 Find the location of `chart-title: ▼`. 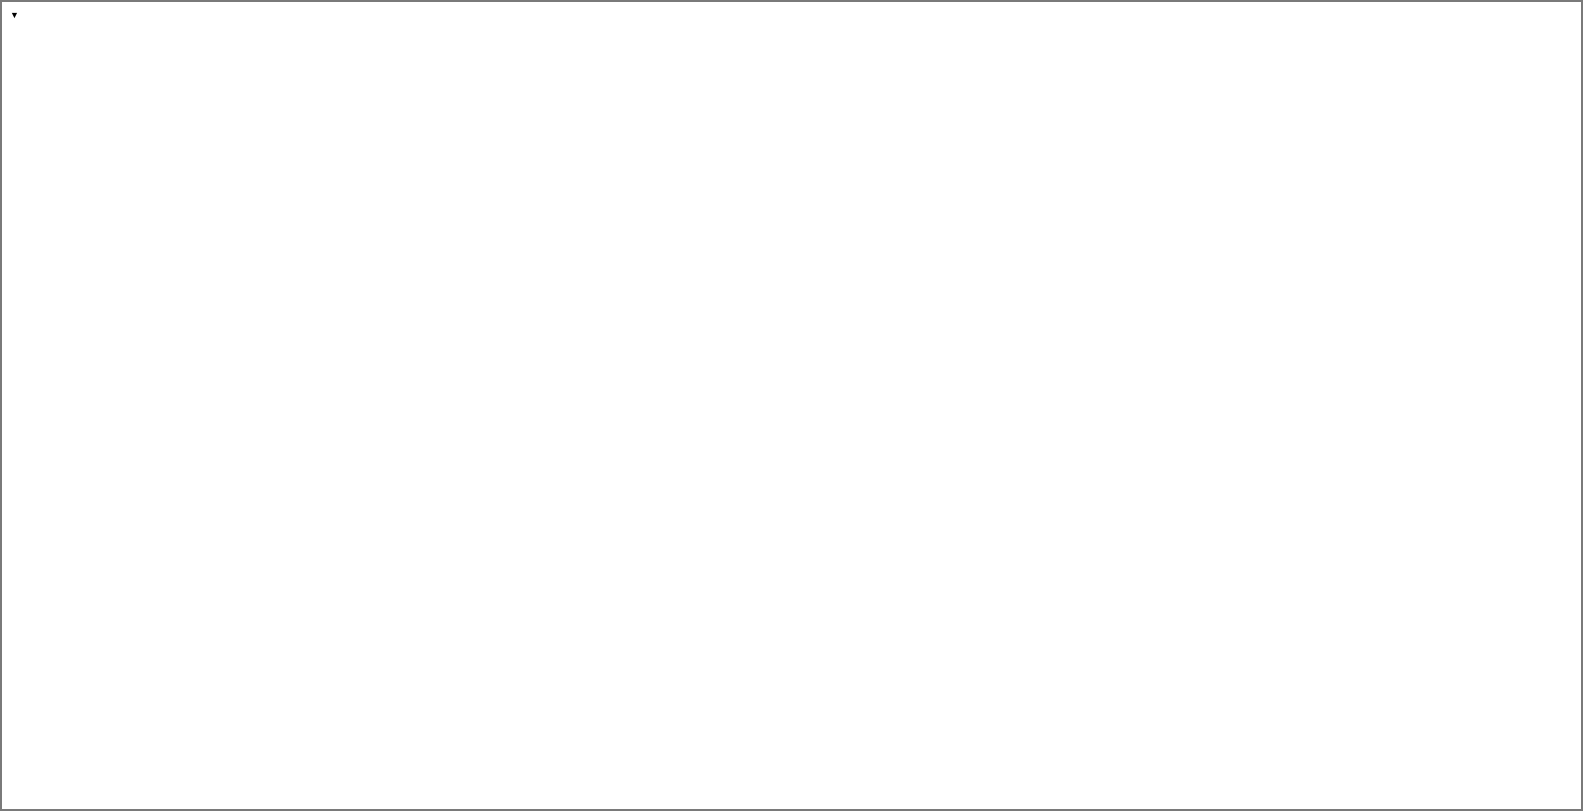

chart-title: ▼ is located at coordinates (22, 15).